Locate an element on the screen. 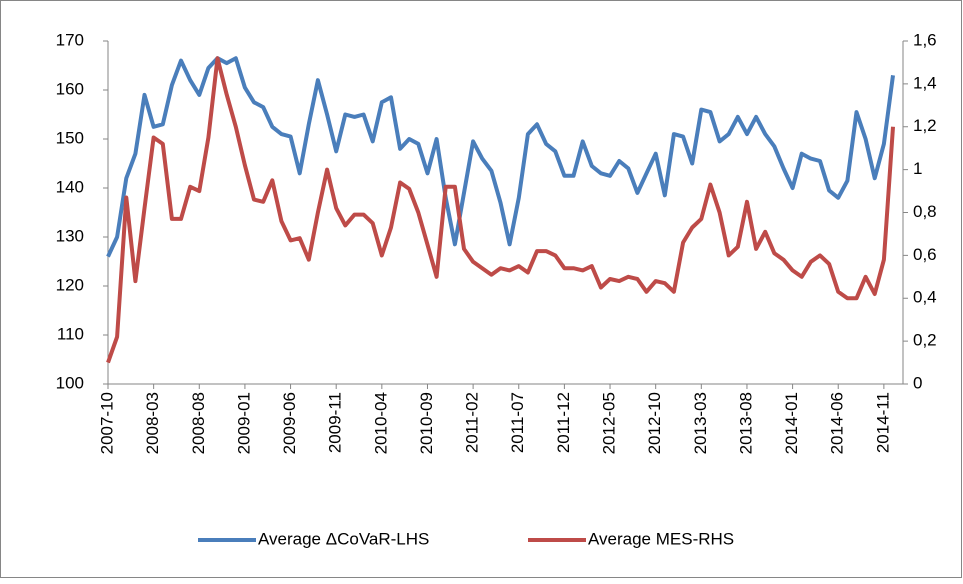 The width and height of the screenshot is (963, 584). x-tick-label: 2010-09 is located at coordinates (426, 423).